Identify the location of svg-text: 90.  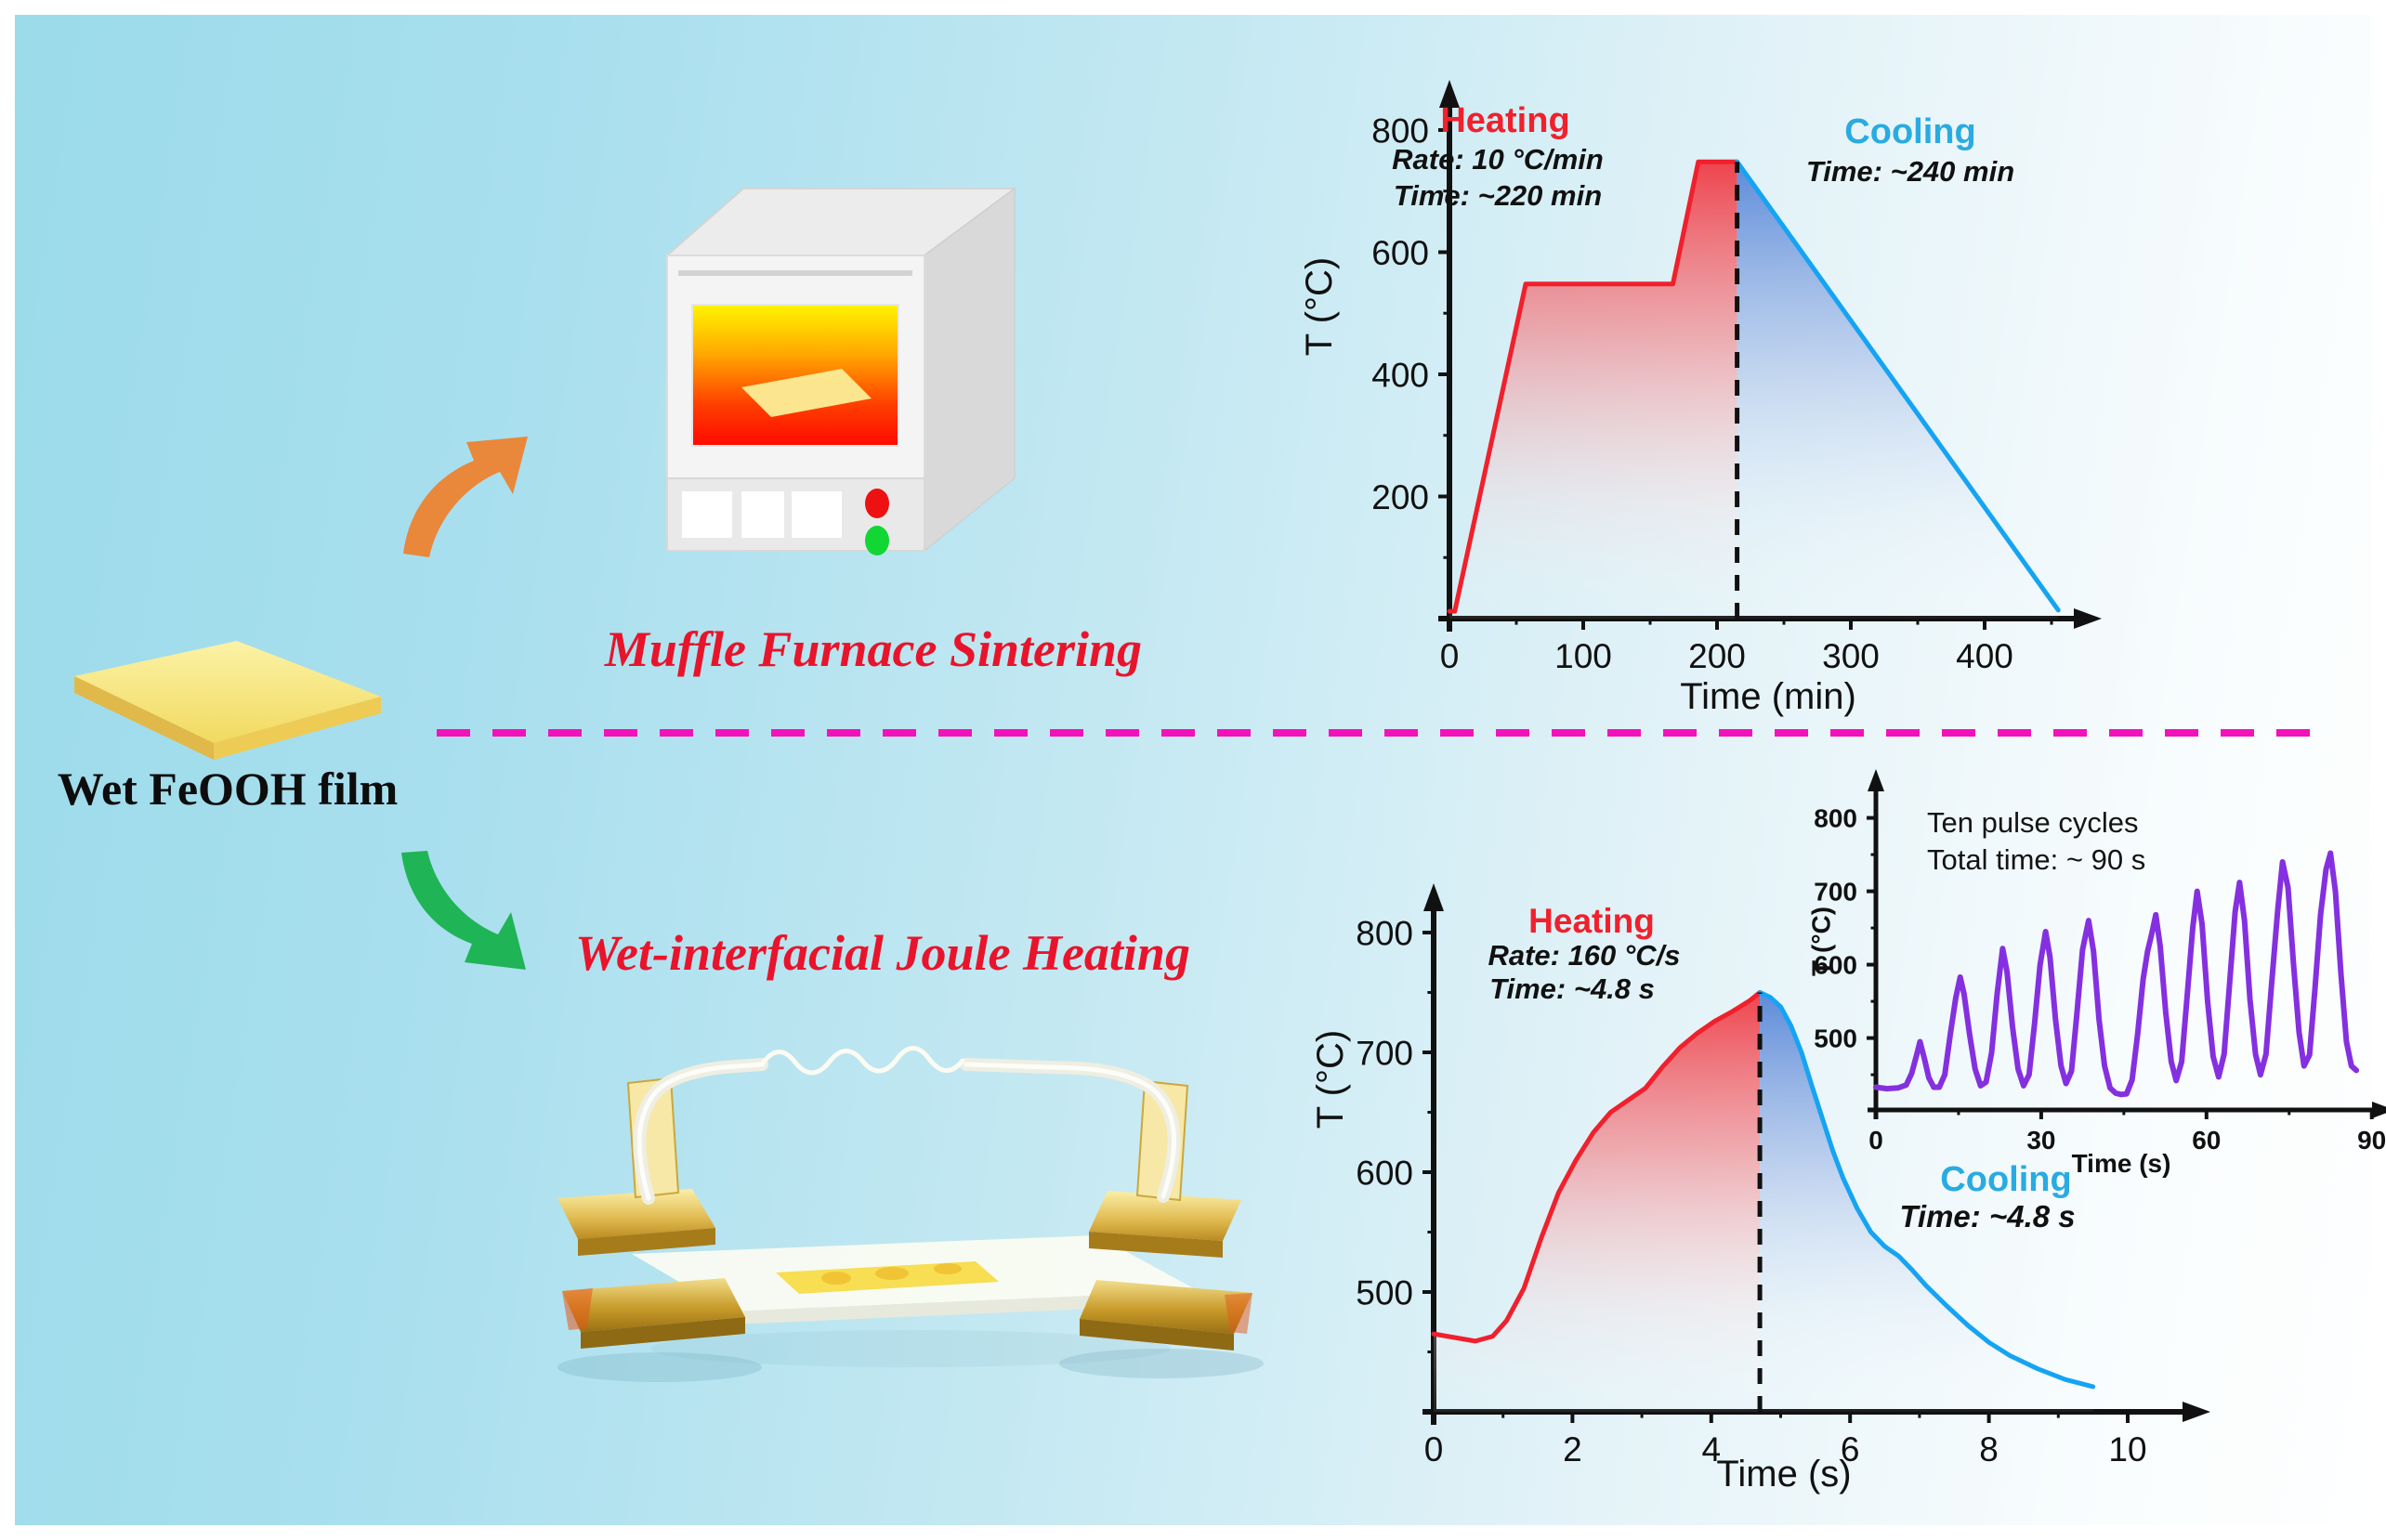
(2371, 1140).